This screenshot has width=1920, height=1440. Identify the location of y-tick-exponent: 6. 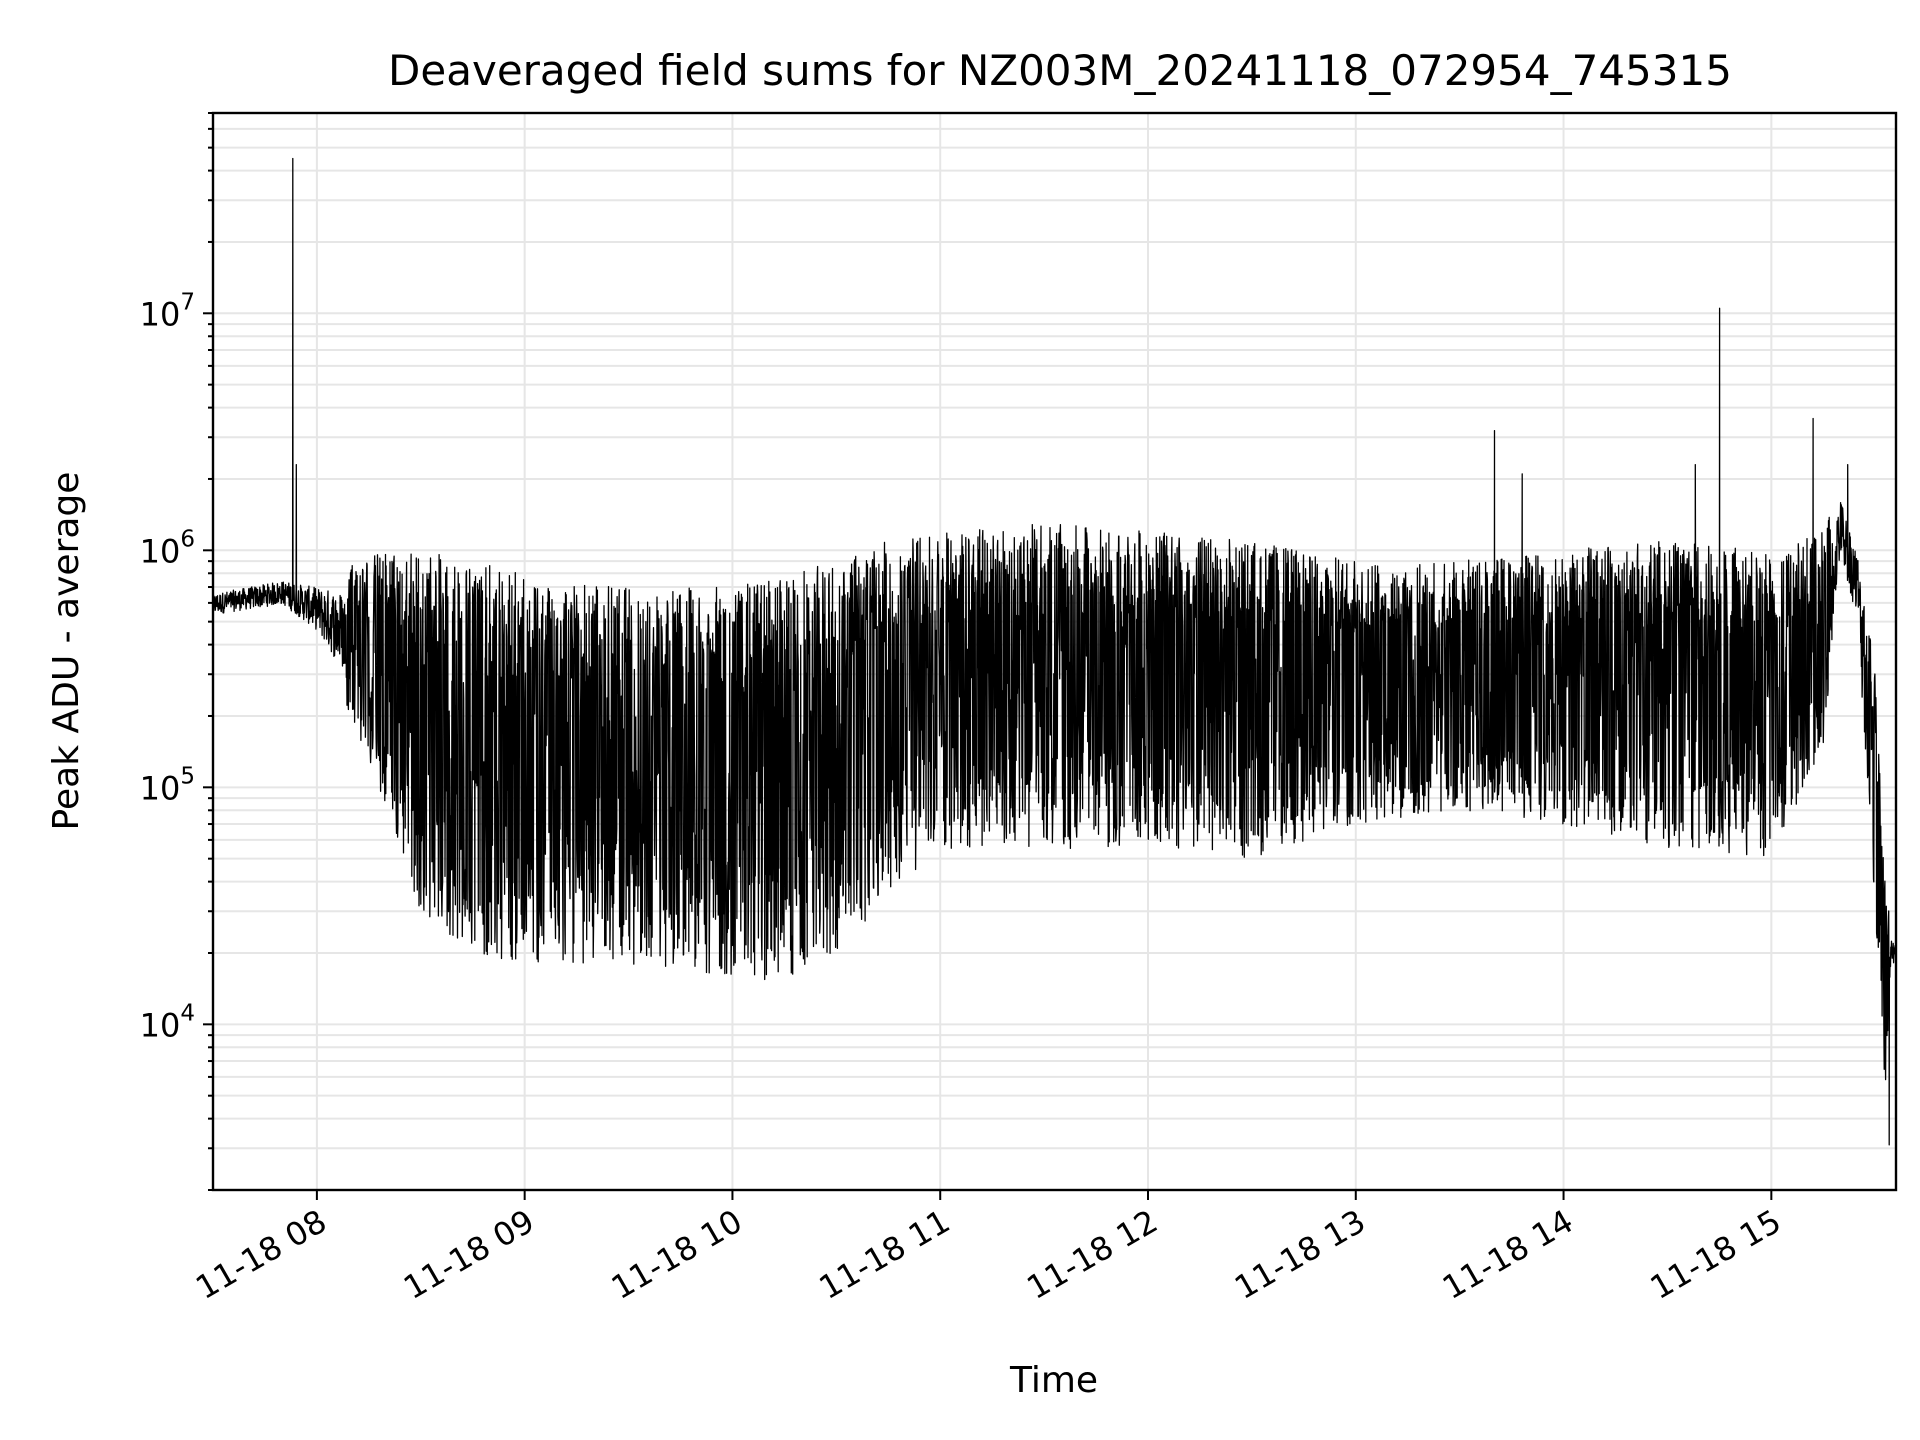
(187, 539).